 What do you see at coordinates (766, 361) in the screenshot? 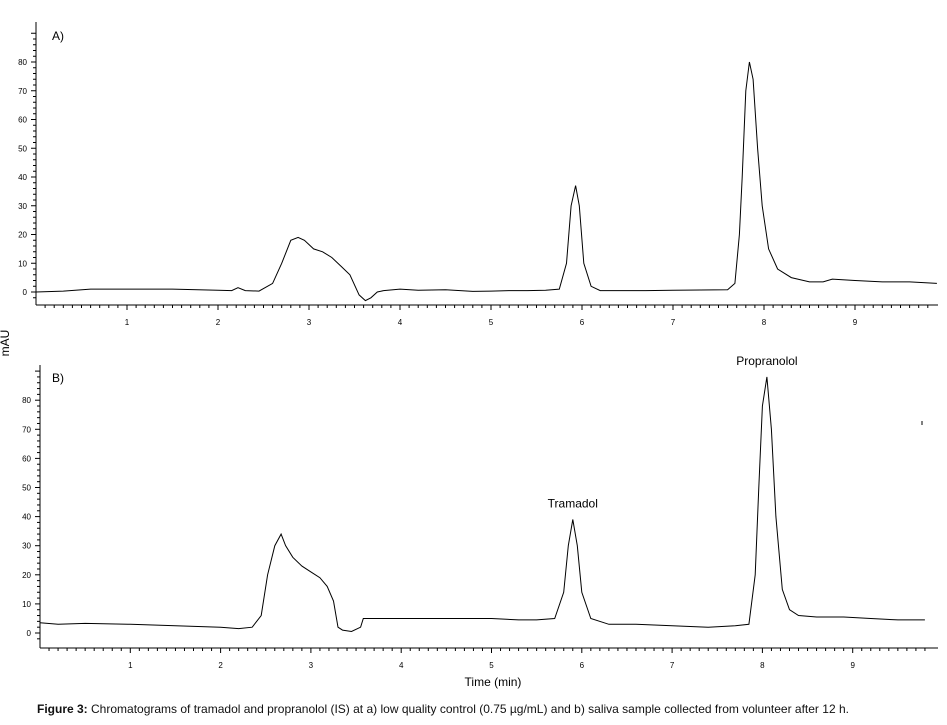
I see `peak-label-propranolol: Propranolol` at bounding box center [766, 361].